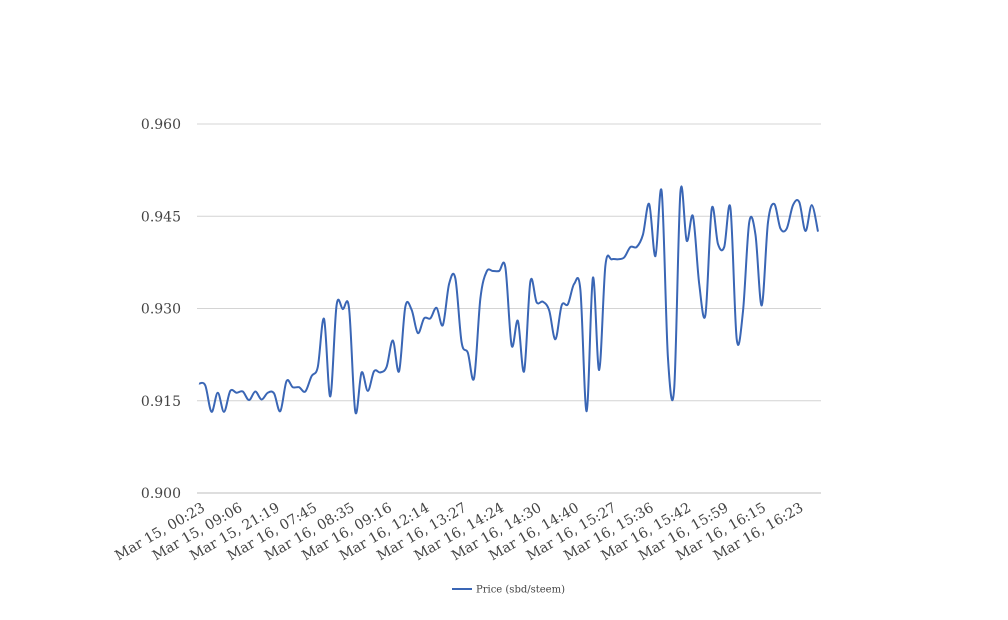 The image size is (1008, 620). I want to click on legend: Price (sbd/steem), so click(508, 590).